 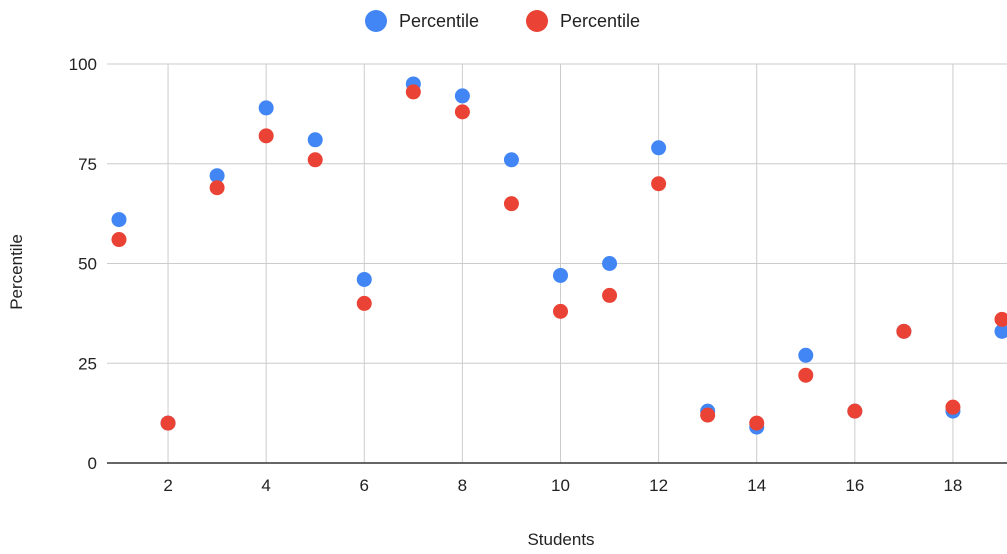 What do you see at coordinates (462, 485) in the screenshot?
I see `x-tick-label: 8` at bounding box center [462, 485].